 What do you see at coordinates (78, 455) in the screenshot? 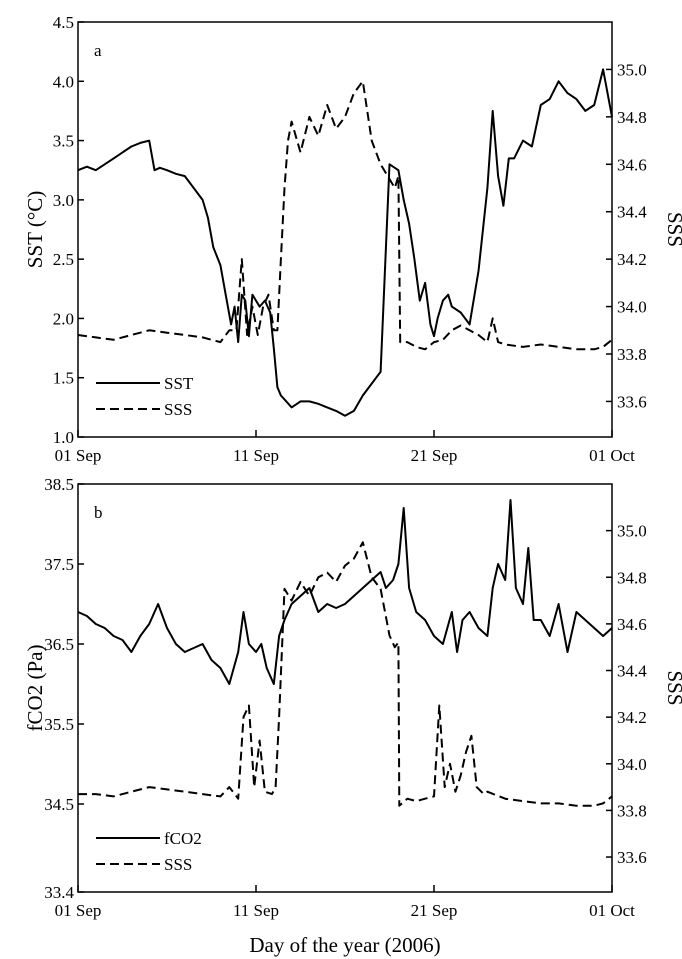
I see `panel-a-x-tick-label: 01 Sep` at bounding box center [78, 455].